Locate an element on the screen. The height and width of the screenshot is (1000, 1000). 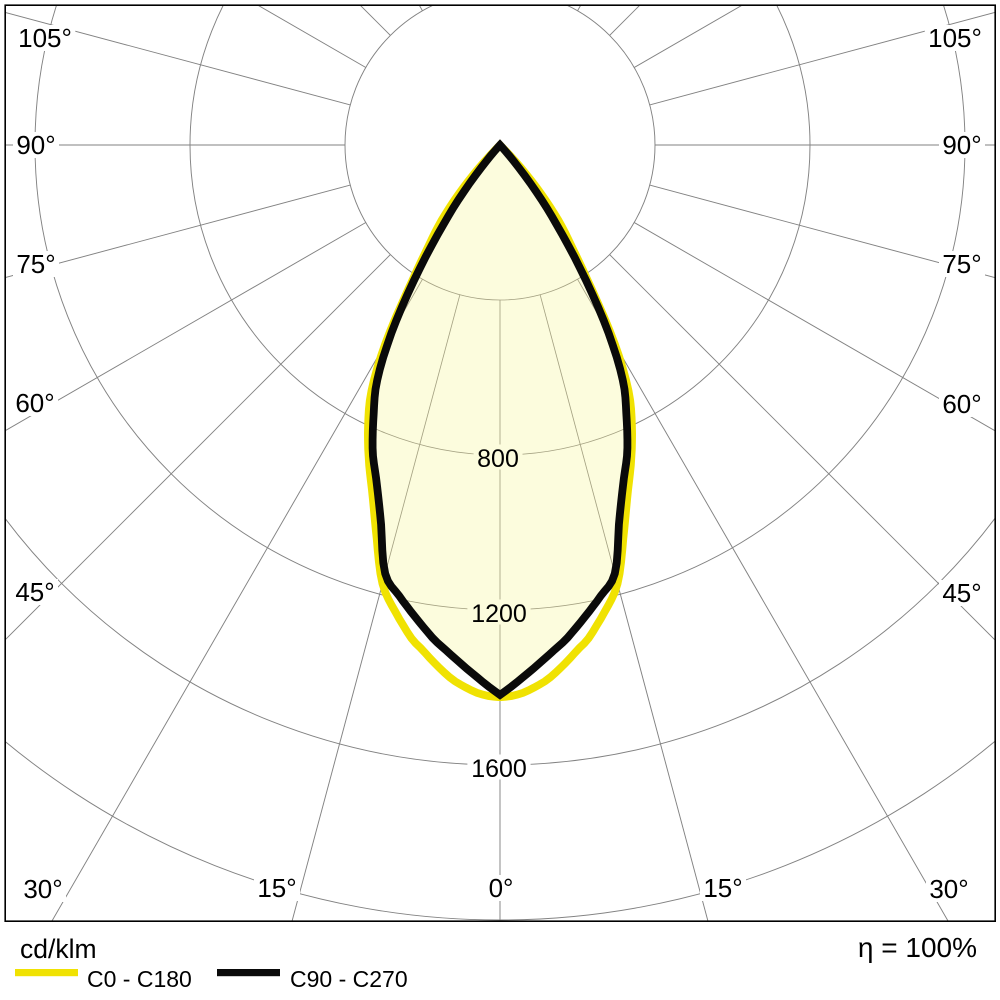
svg-text: C0 - C180 is located at coordinates (139, 979).